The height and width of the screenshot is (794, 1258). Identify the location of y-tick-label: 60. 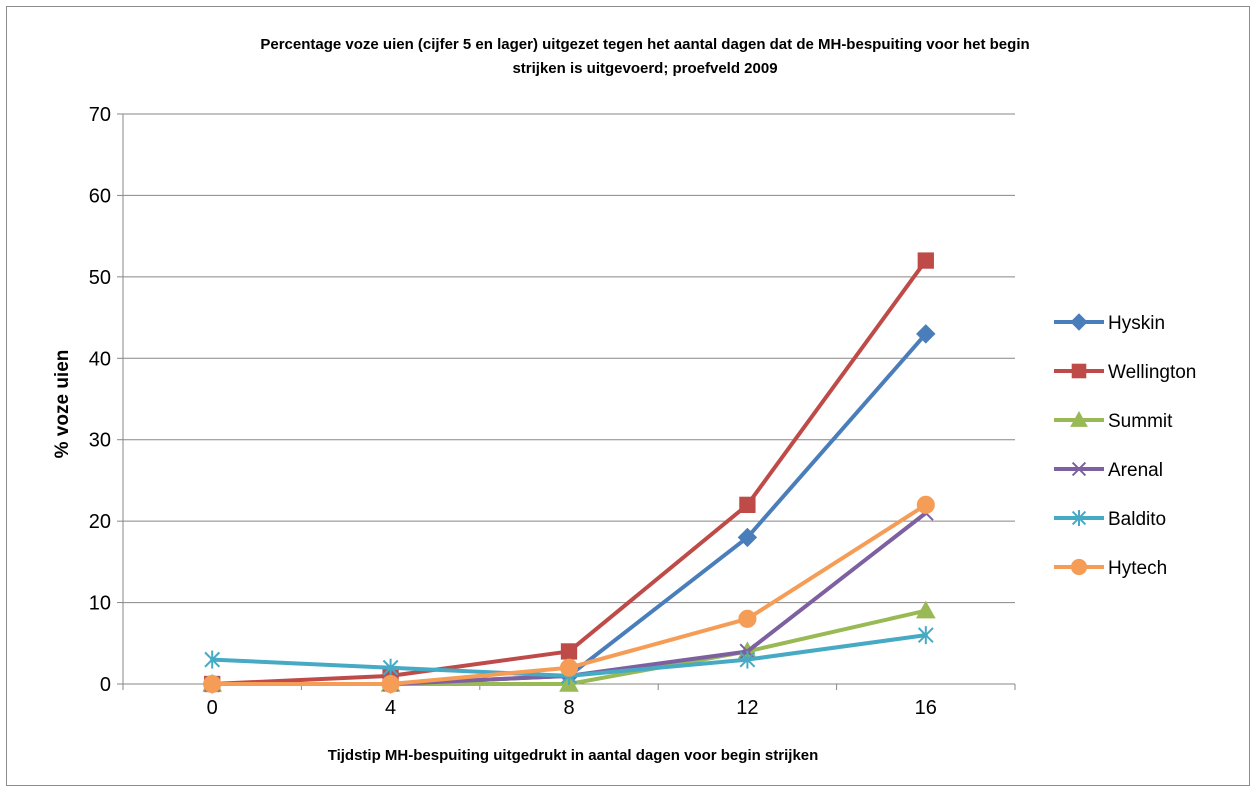
(100, 196).